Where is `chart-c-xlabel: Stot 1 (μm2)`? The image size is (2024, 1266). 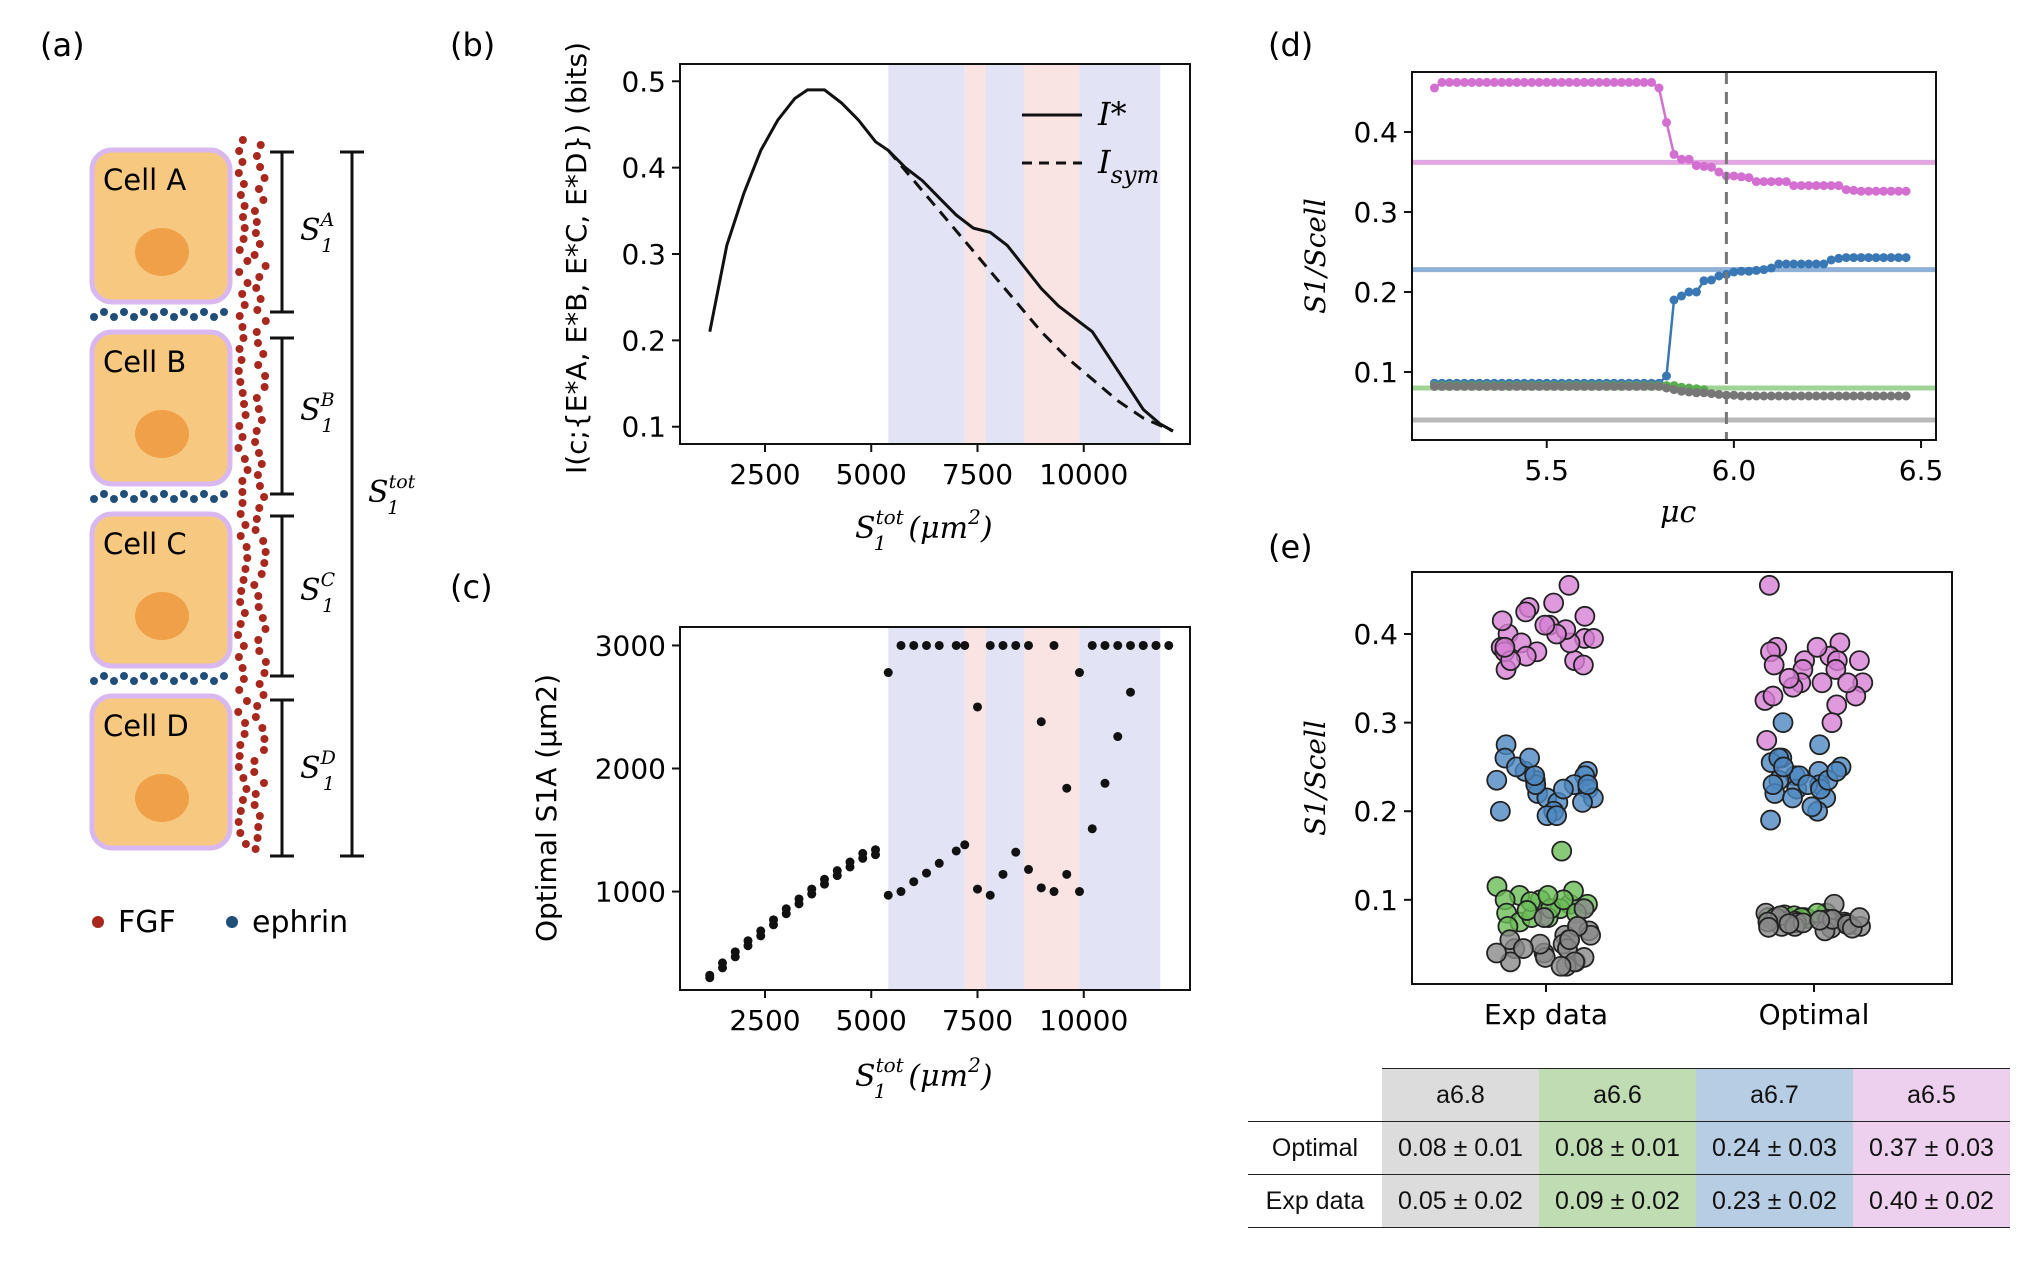 chart-c-xlabel: Stot 1 (μm2) is located at coordinates (924, 1078).